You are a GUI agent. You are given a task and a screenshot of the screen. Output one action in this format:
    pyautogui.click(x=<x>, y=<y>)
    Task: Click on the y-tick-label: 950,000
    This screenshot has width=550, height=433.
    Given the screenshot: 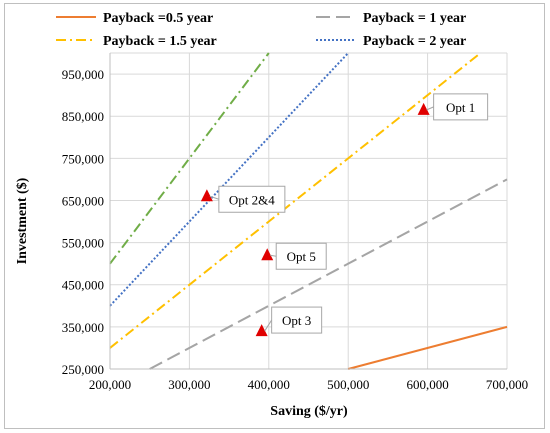 What is the action you would take?
    pyautogui.click(x=83, y=74)
    